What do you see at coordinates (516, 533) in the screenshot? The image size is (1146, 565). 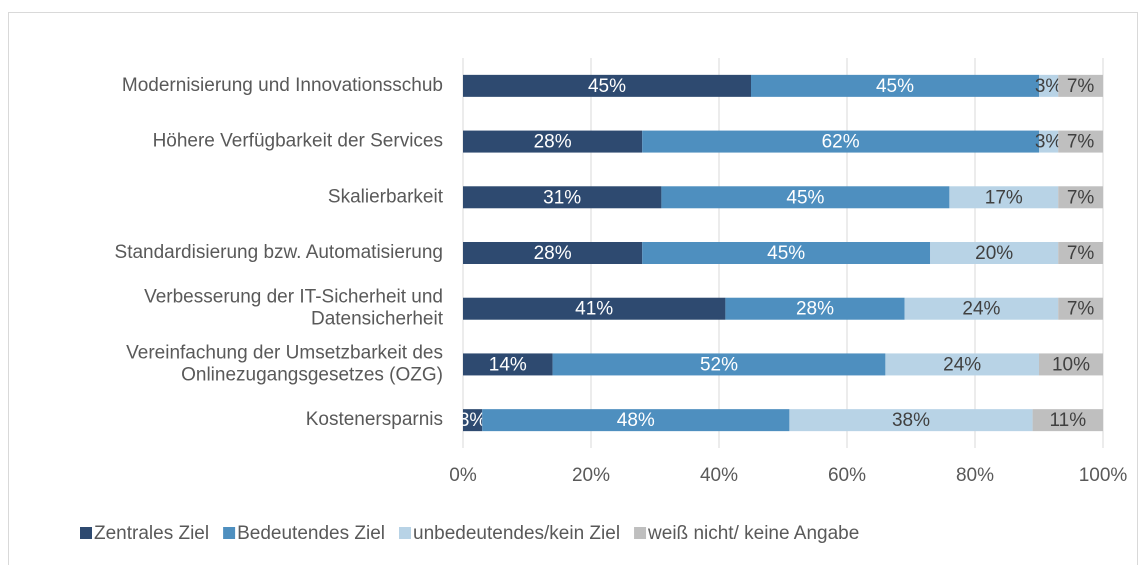 I see `legend-label: unbedeutendes/kein Ziel` at bounding box center [516, 533].